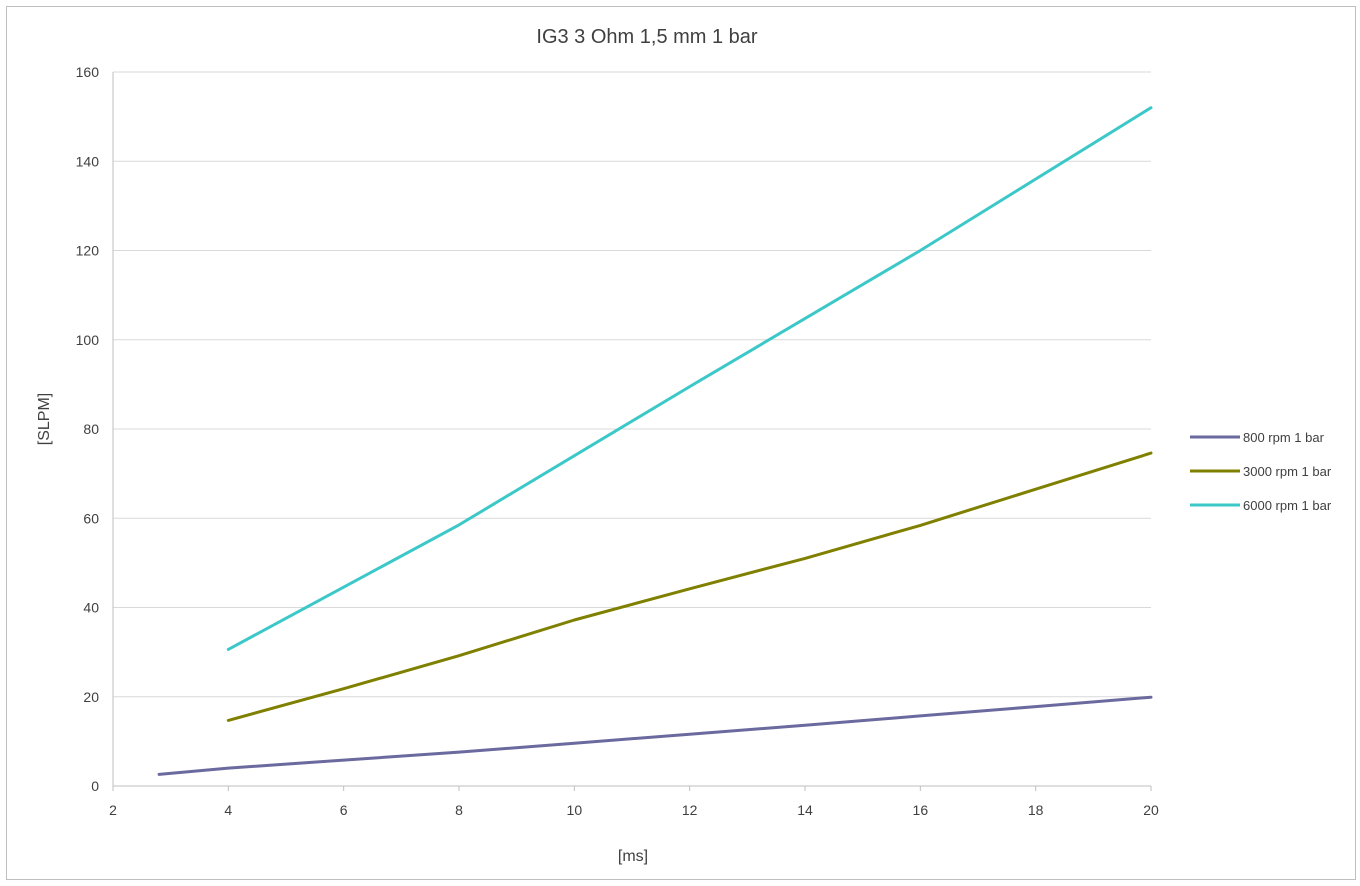  I want to click on legend-label: 3000 rpm 1 bar, so click(1287, 471).